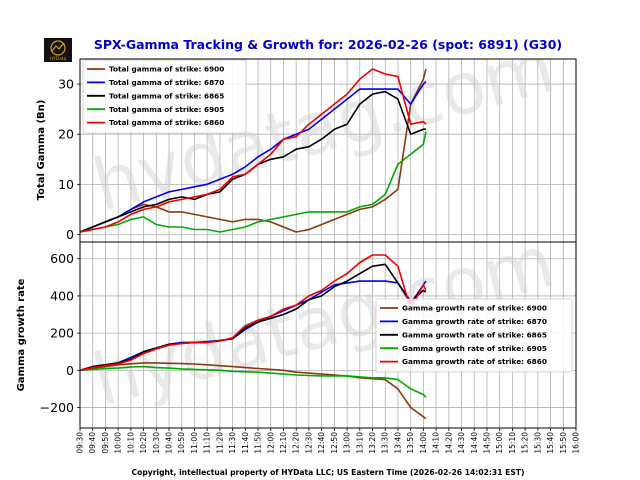 The image size is (640, 480). Describe the element at coordinates (347, 443) in the screenshot. I see `x-tick-label: 13:00` at that location.